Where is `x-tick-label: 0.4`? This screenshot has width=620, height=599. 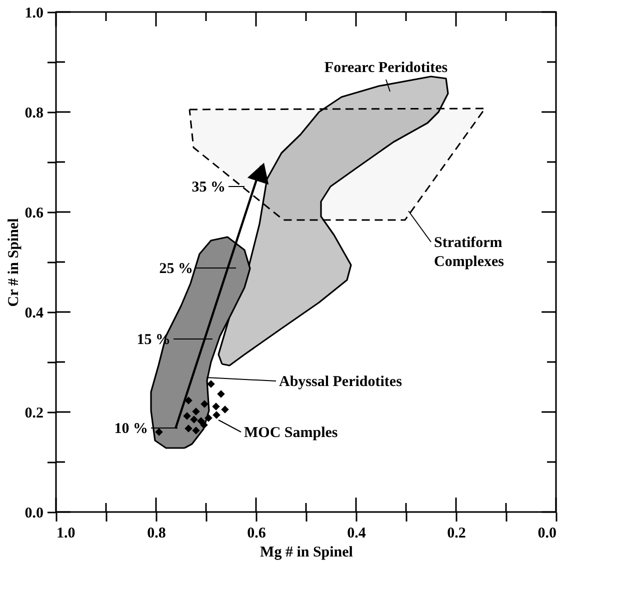
x-tick-label: 0.4 is located at coordinates (356, 534).